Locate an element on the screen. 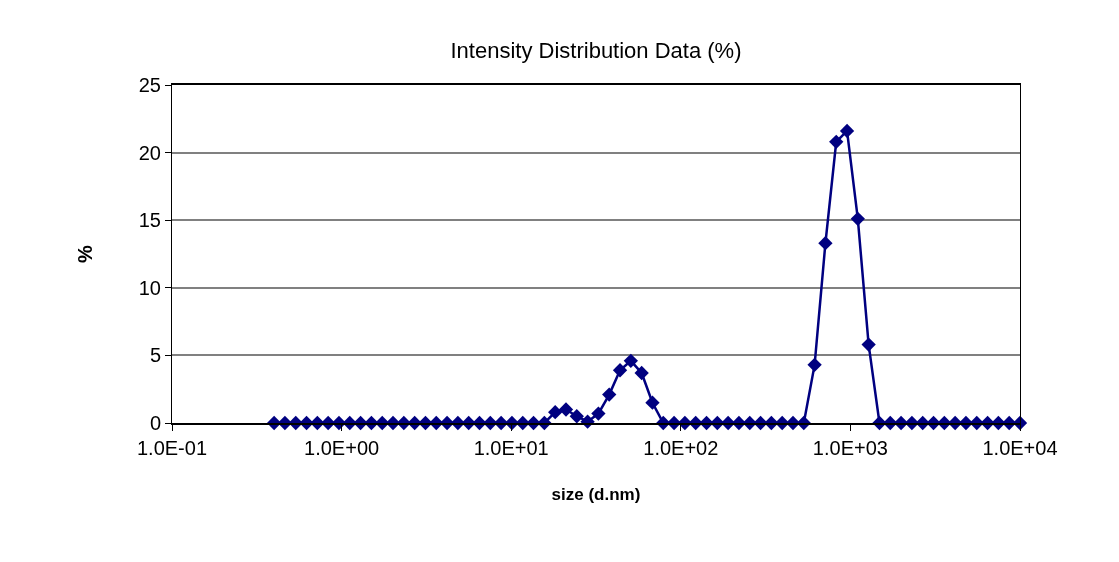 Image resolution: width=1119 pixels, height=562 pixels. x-axis-title: size (d.nm) is located at coordinates (596, 494).